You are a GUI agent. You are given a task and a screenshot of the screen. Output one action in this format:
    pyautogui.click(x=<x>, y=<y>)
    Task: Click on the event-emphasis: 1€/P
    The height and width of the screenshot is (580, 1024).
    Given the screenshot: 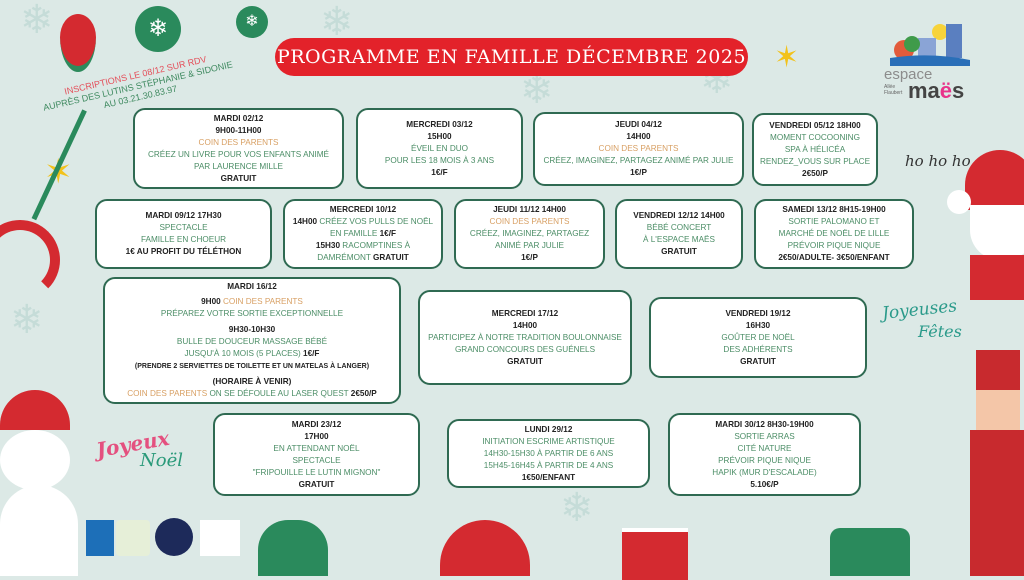 What is the action you would take?
    pyautogui.click(x=638, y=172)
    